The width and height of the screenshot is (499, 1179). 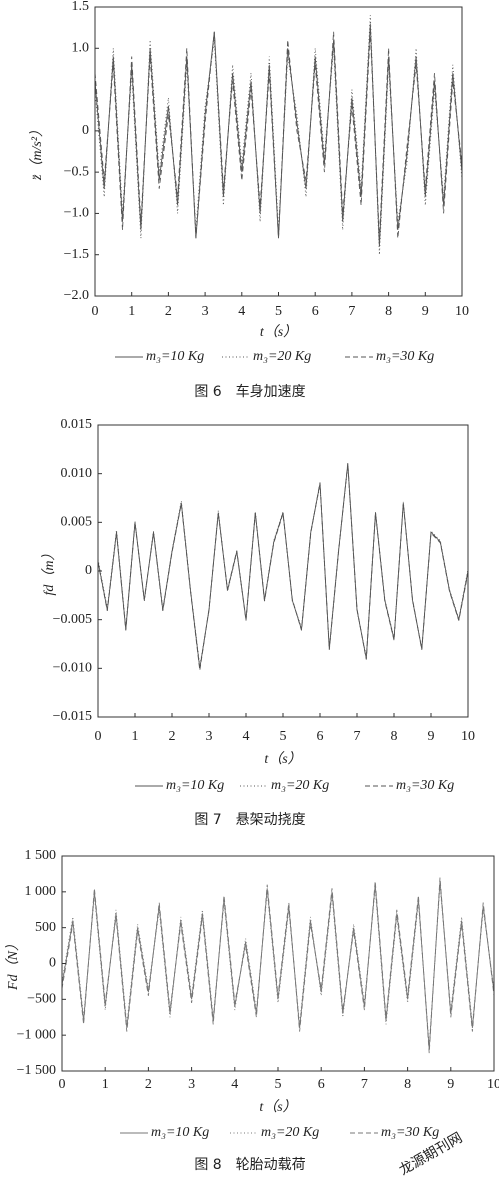 What do you see at coordinates (77, 522) in the screenshot?
I see `y-tick-label: 0.005` at bounding box center [77, 522].